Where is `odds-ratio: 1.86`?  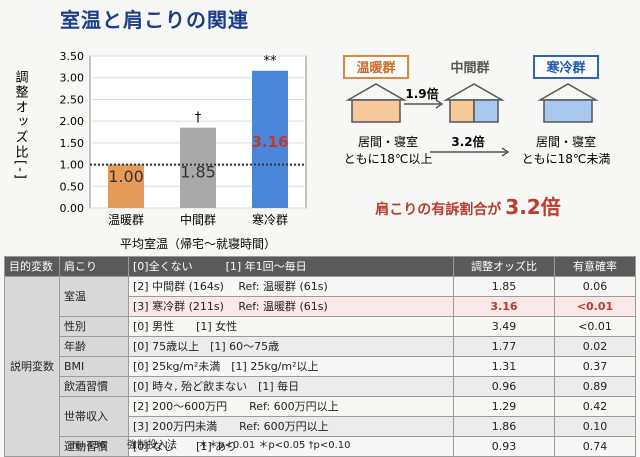
odds-ratio: 1.86 is located at coordinates (504, 426).